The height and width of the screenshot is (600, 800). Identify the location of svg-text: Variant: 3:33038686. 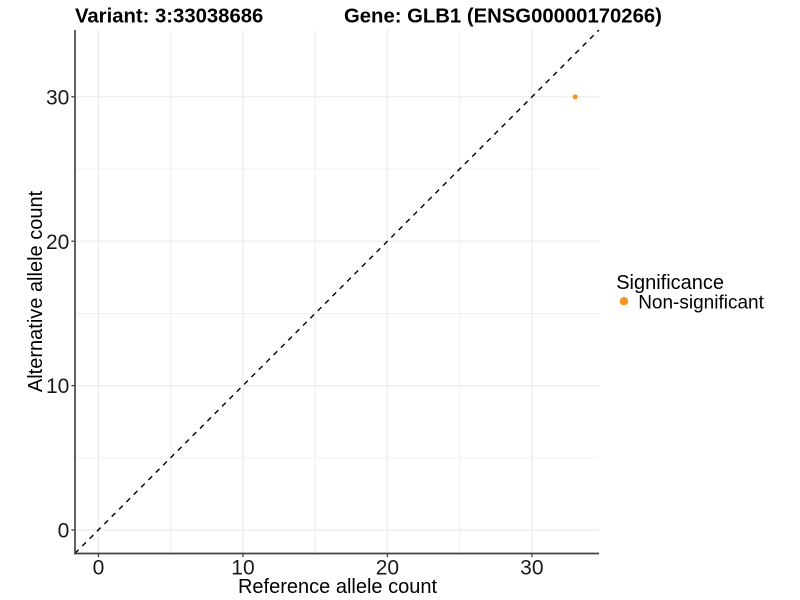
(169, 17).